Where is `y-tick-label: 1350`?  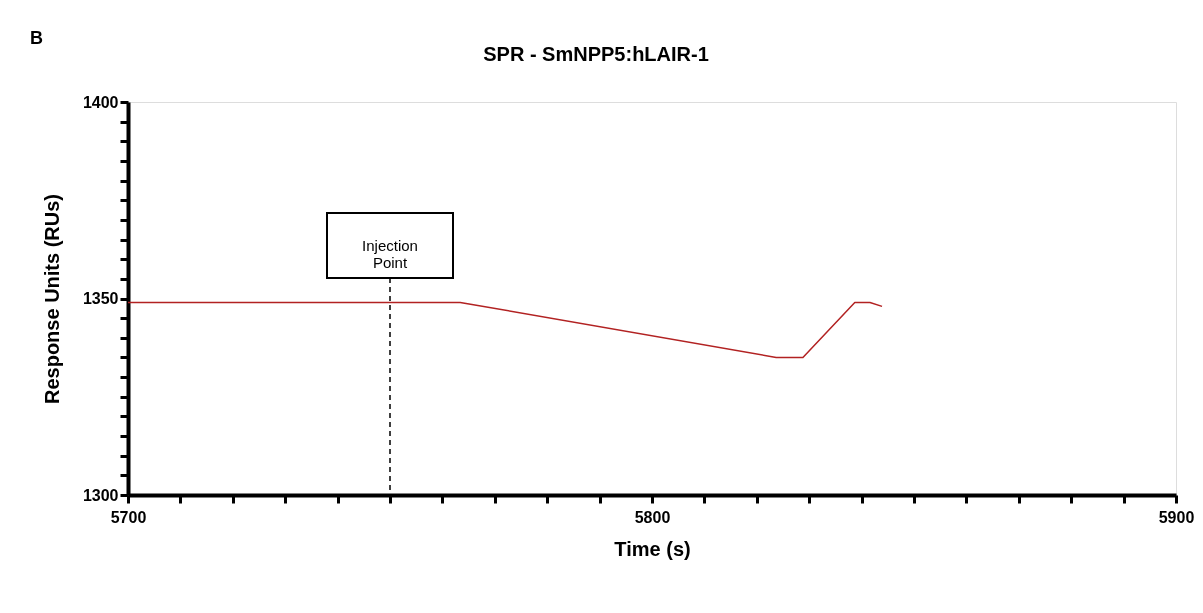
y-tick-label: 1350 is located at coordinates (100, 298).